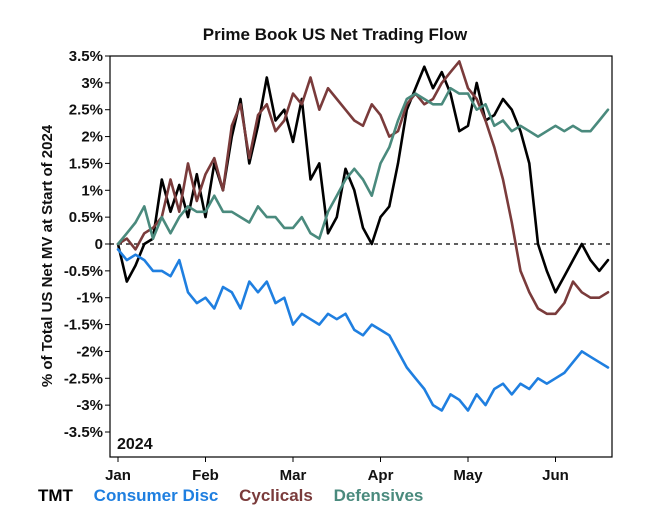 The height and width of the screenshot is (532, 645). Describe the element at coordinates (83, 271) in the screenshot. I see `y-tick-label: -0.5%` at that location.